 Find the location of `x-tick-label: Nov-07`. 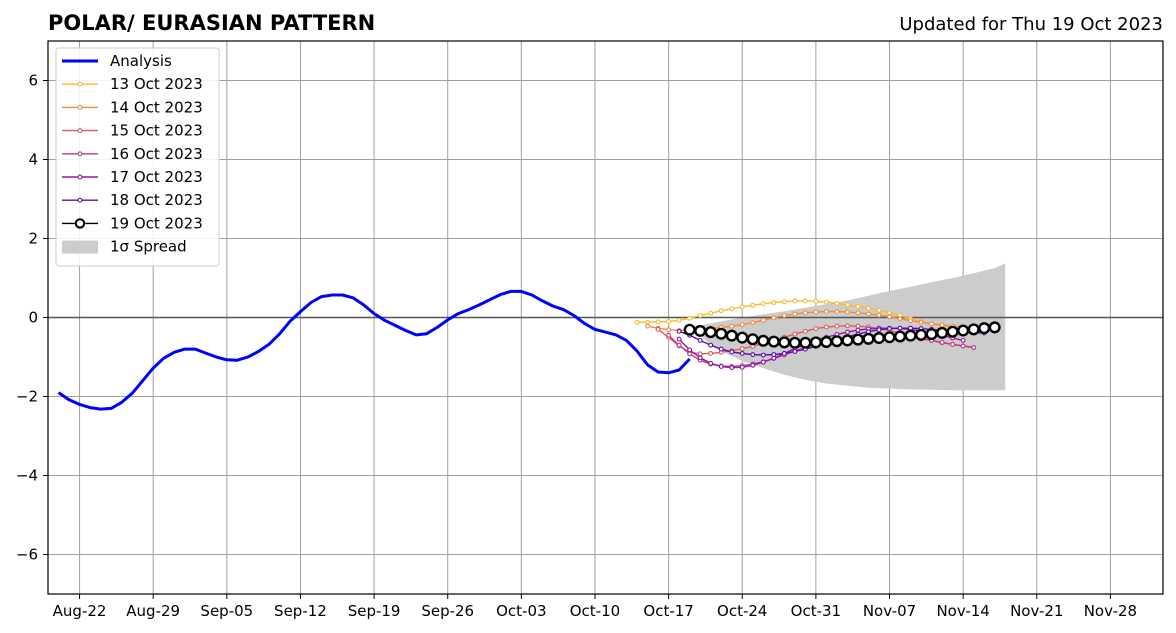

x-tick-label: Nov-07 is located at coordinates (889, 611).